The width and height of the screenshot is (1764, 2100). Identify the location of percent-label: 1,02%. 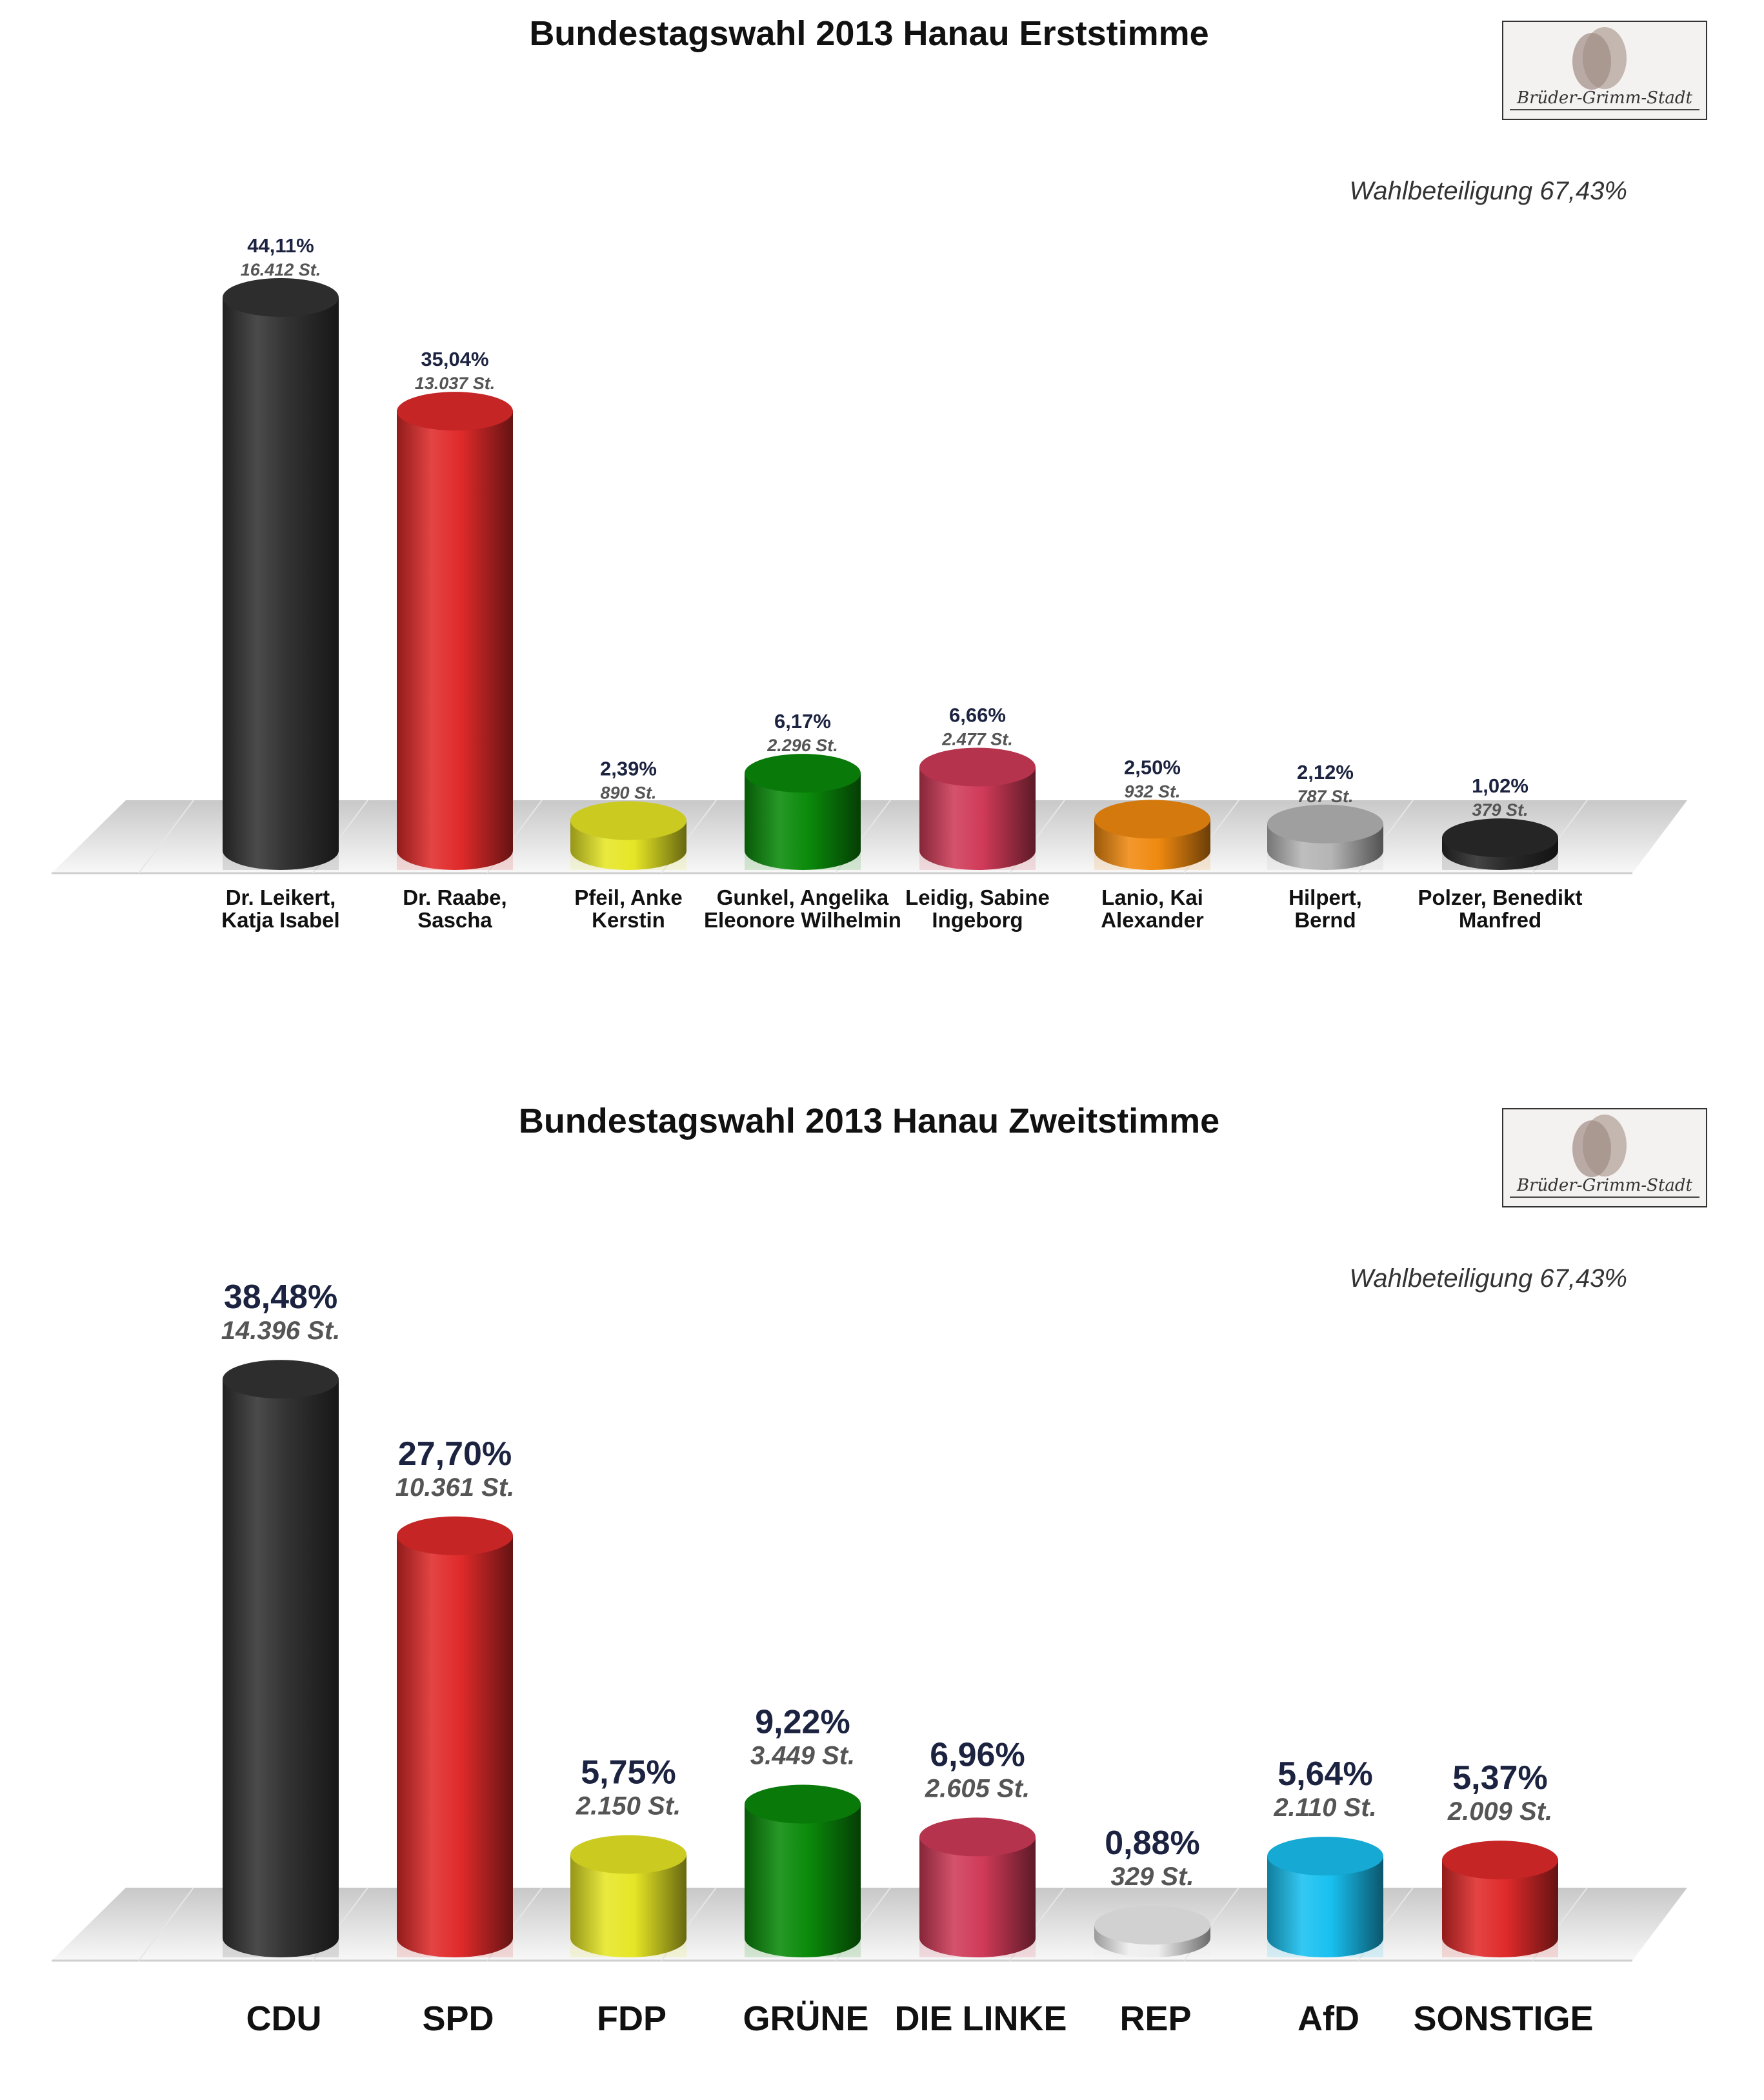
(1500, 785).